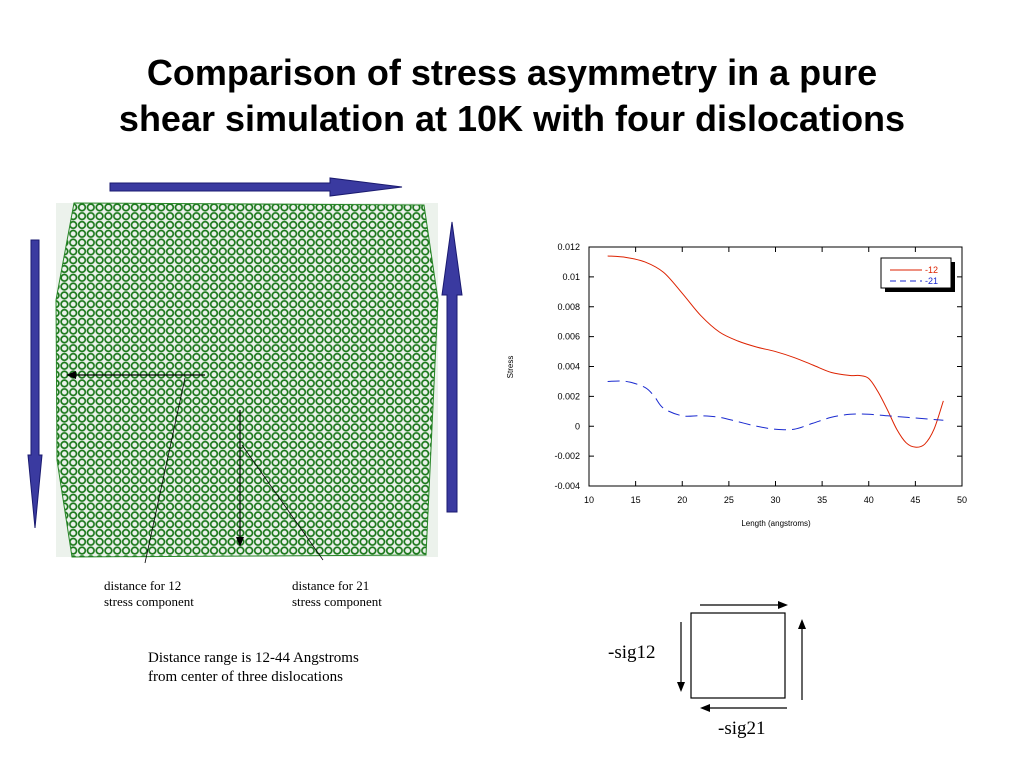 This screenshot has width=1024, height=768. I want to click on sig12-label: -sig12, so click(632, 652).